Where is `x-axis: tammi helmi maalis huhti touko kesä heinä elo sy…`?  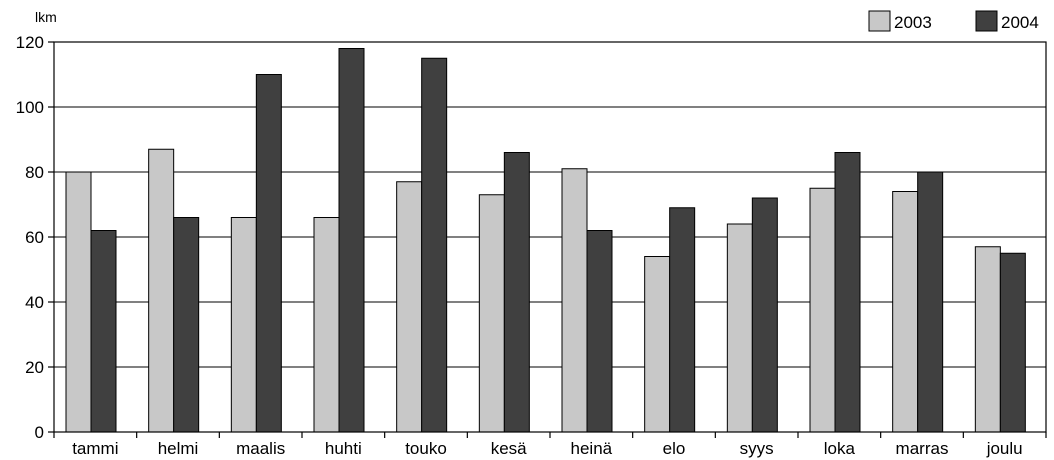 x-axis: tammi helmi maalis huhti touko kesä heinä elo sy… is located at coordinates (550, 445).